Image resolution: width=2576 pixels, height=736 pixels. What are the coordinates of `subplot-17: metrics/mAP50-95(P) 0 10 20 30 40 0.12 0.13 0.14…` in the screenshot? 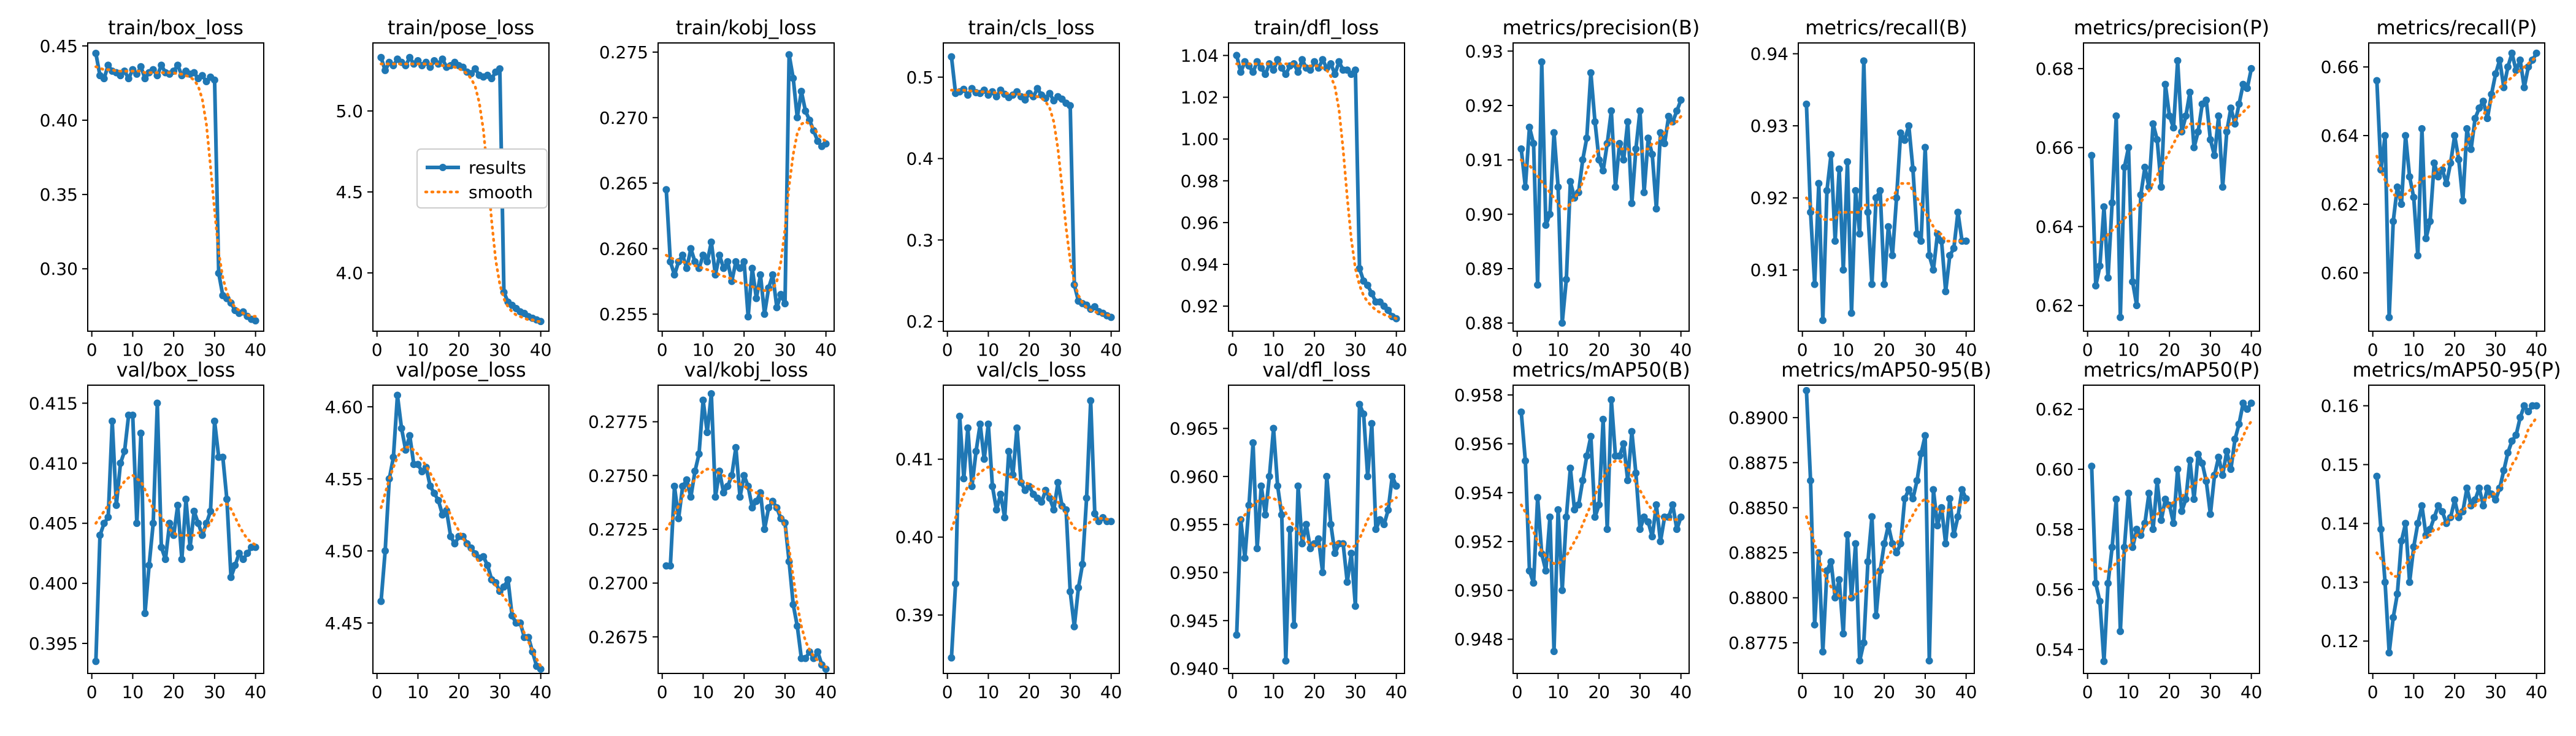 It's located at (2441, 530).